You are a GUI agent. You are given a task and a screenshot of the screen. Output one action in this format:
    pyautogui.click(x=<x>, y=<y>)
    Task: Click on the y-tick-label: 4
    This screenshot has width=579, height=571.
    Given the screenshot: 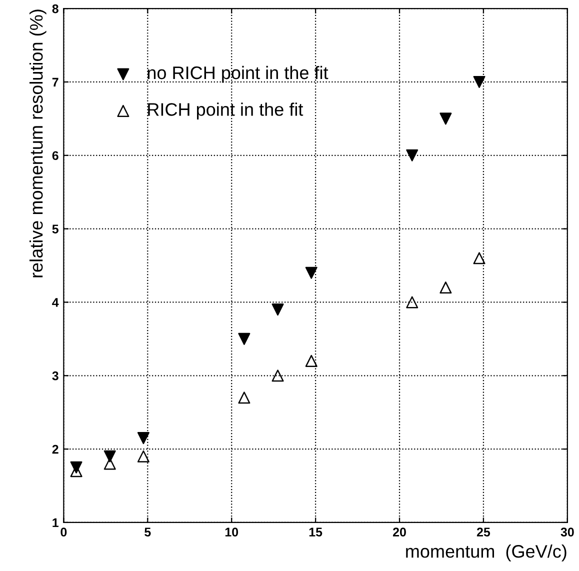 What is the action you would take?
    pyautogui.click(x=55, y=302)
    